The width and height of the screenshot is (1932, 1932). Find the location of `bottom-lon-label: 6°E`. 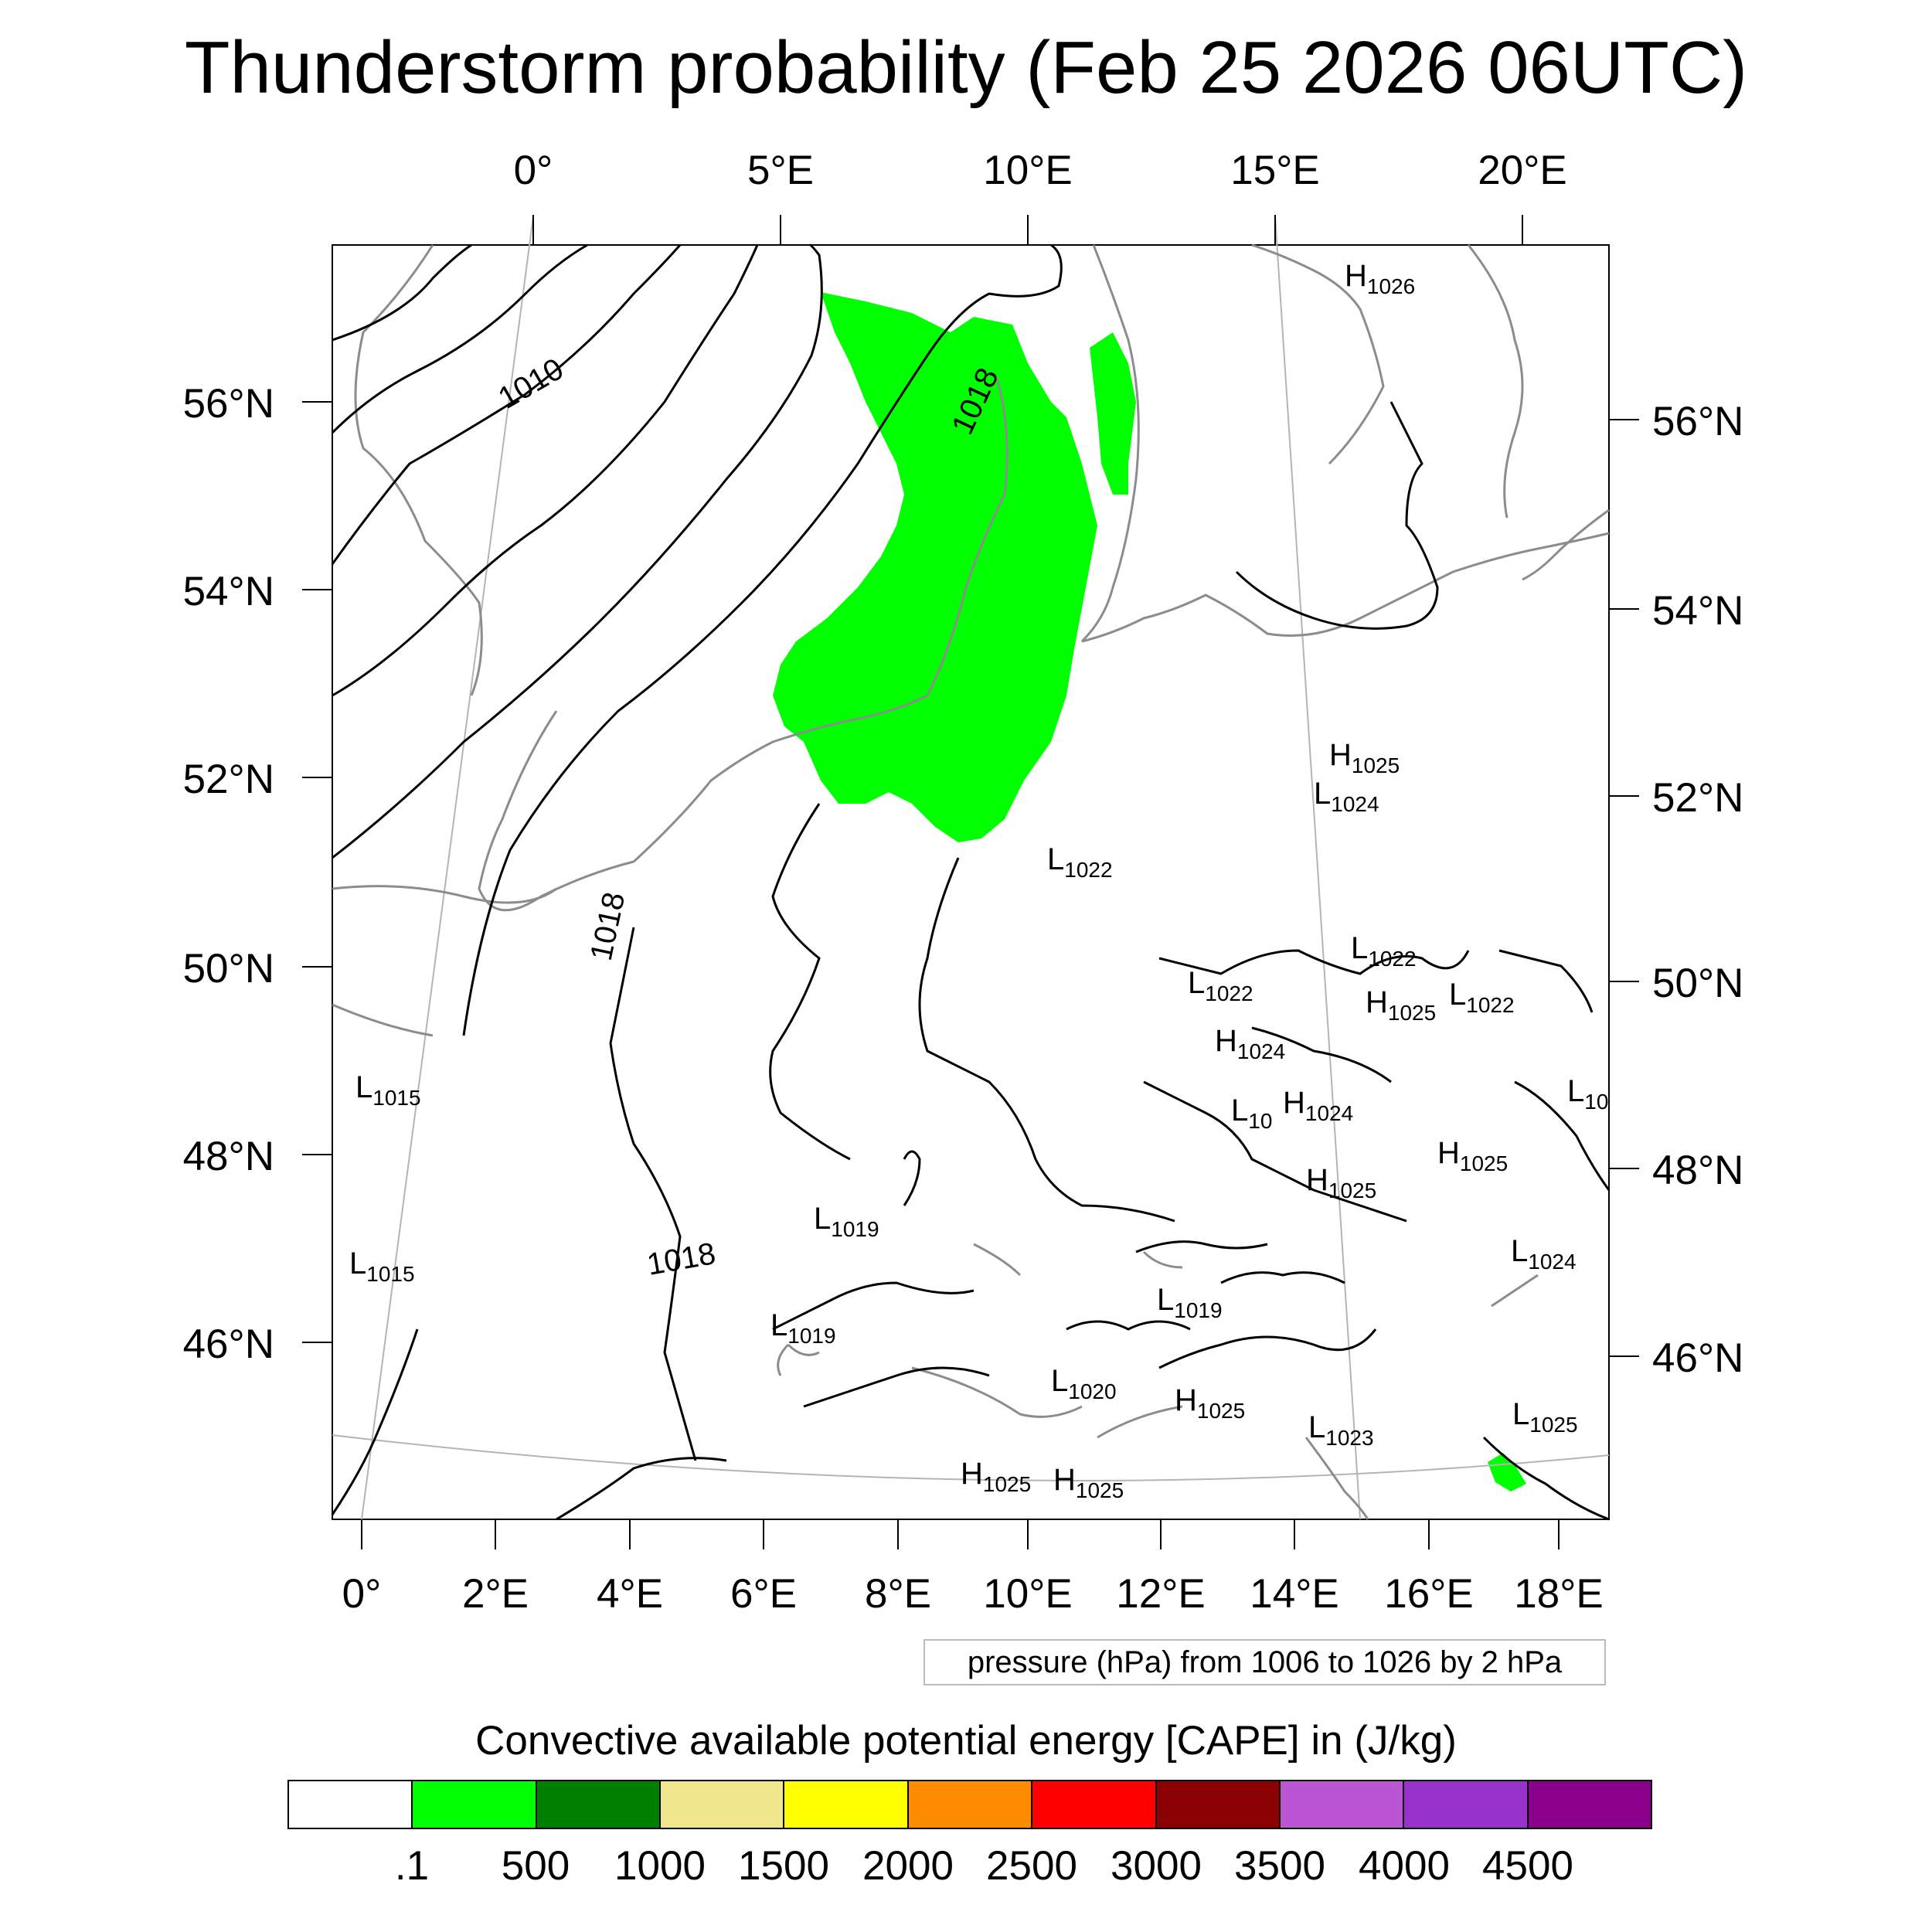

bottom-lon-label: 6°E is located at coordinates (763, 1594).